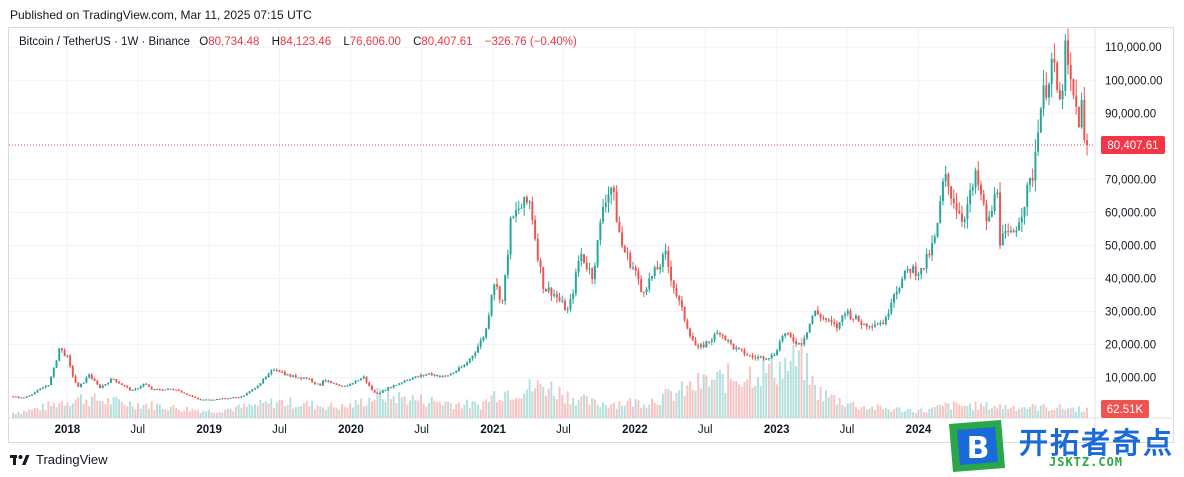 This screenshot has height=477, width=1184. What do you see at coordinates (204, 42) in the screenshot?
I see `open-label: O` at bounding box center [204, 42].